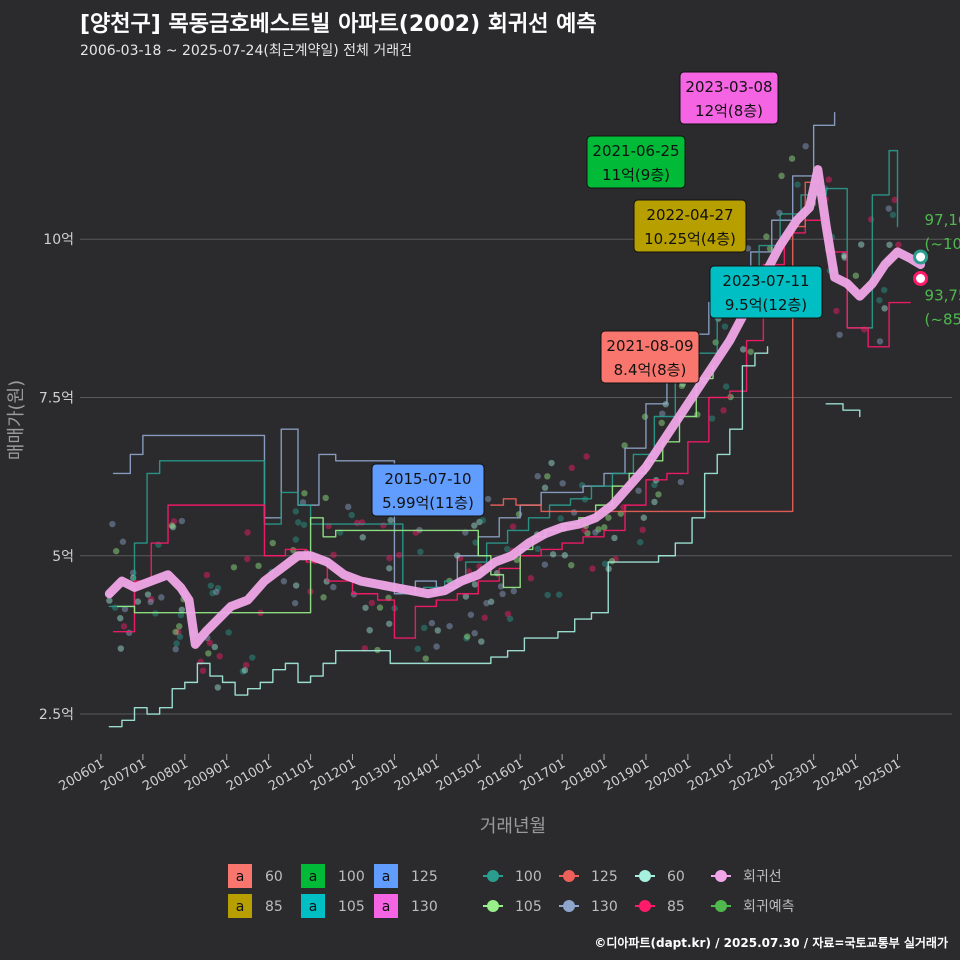  What do you see at coordinates (569, 906) in the screenshot?
I see `legend-dot` at bounding box center [569, 906].